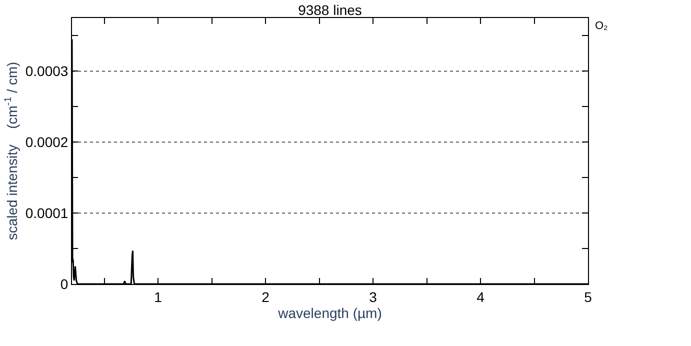 This screenshot has width=691, height=346. I want to click on x-tick-label: 2, so click(266, 296).